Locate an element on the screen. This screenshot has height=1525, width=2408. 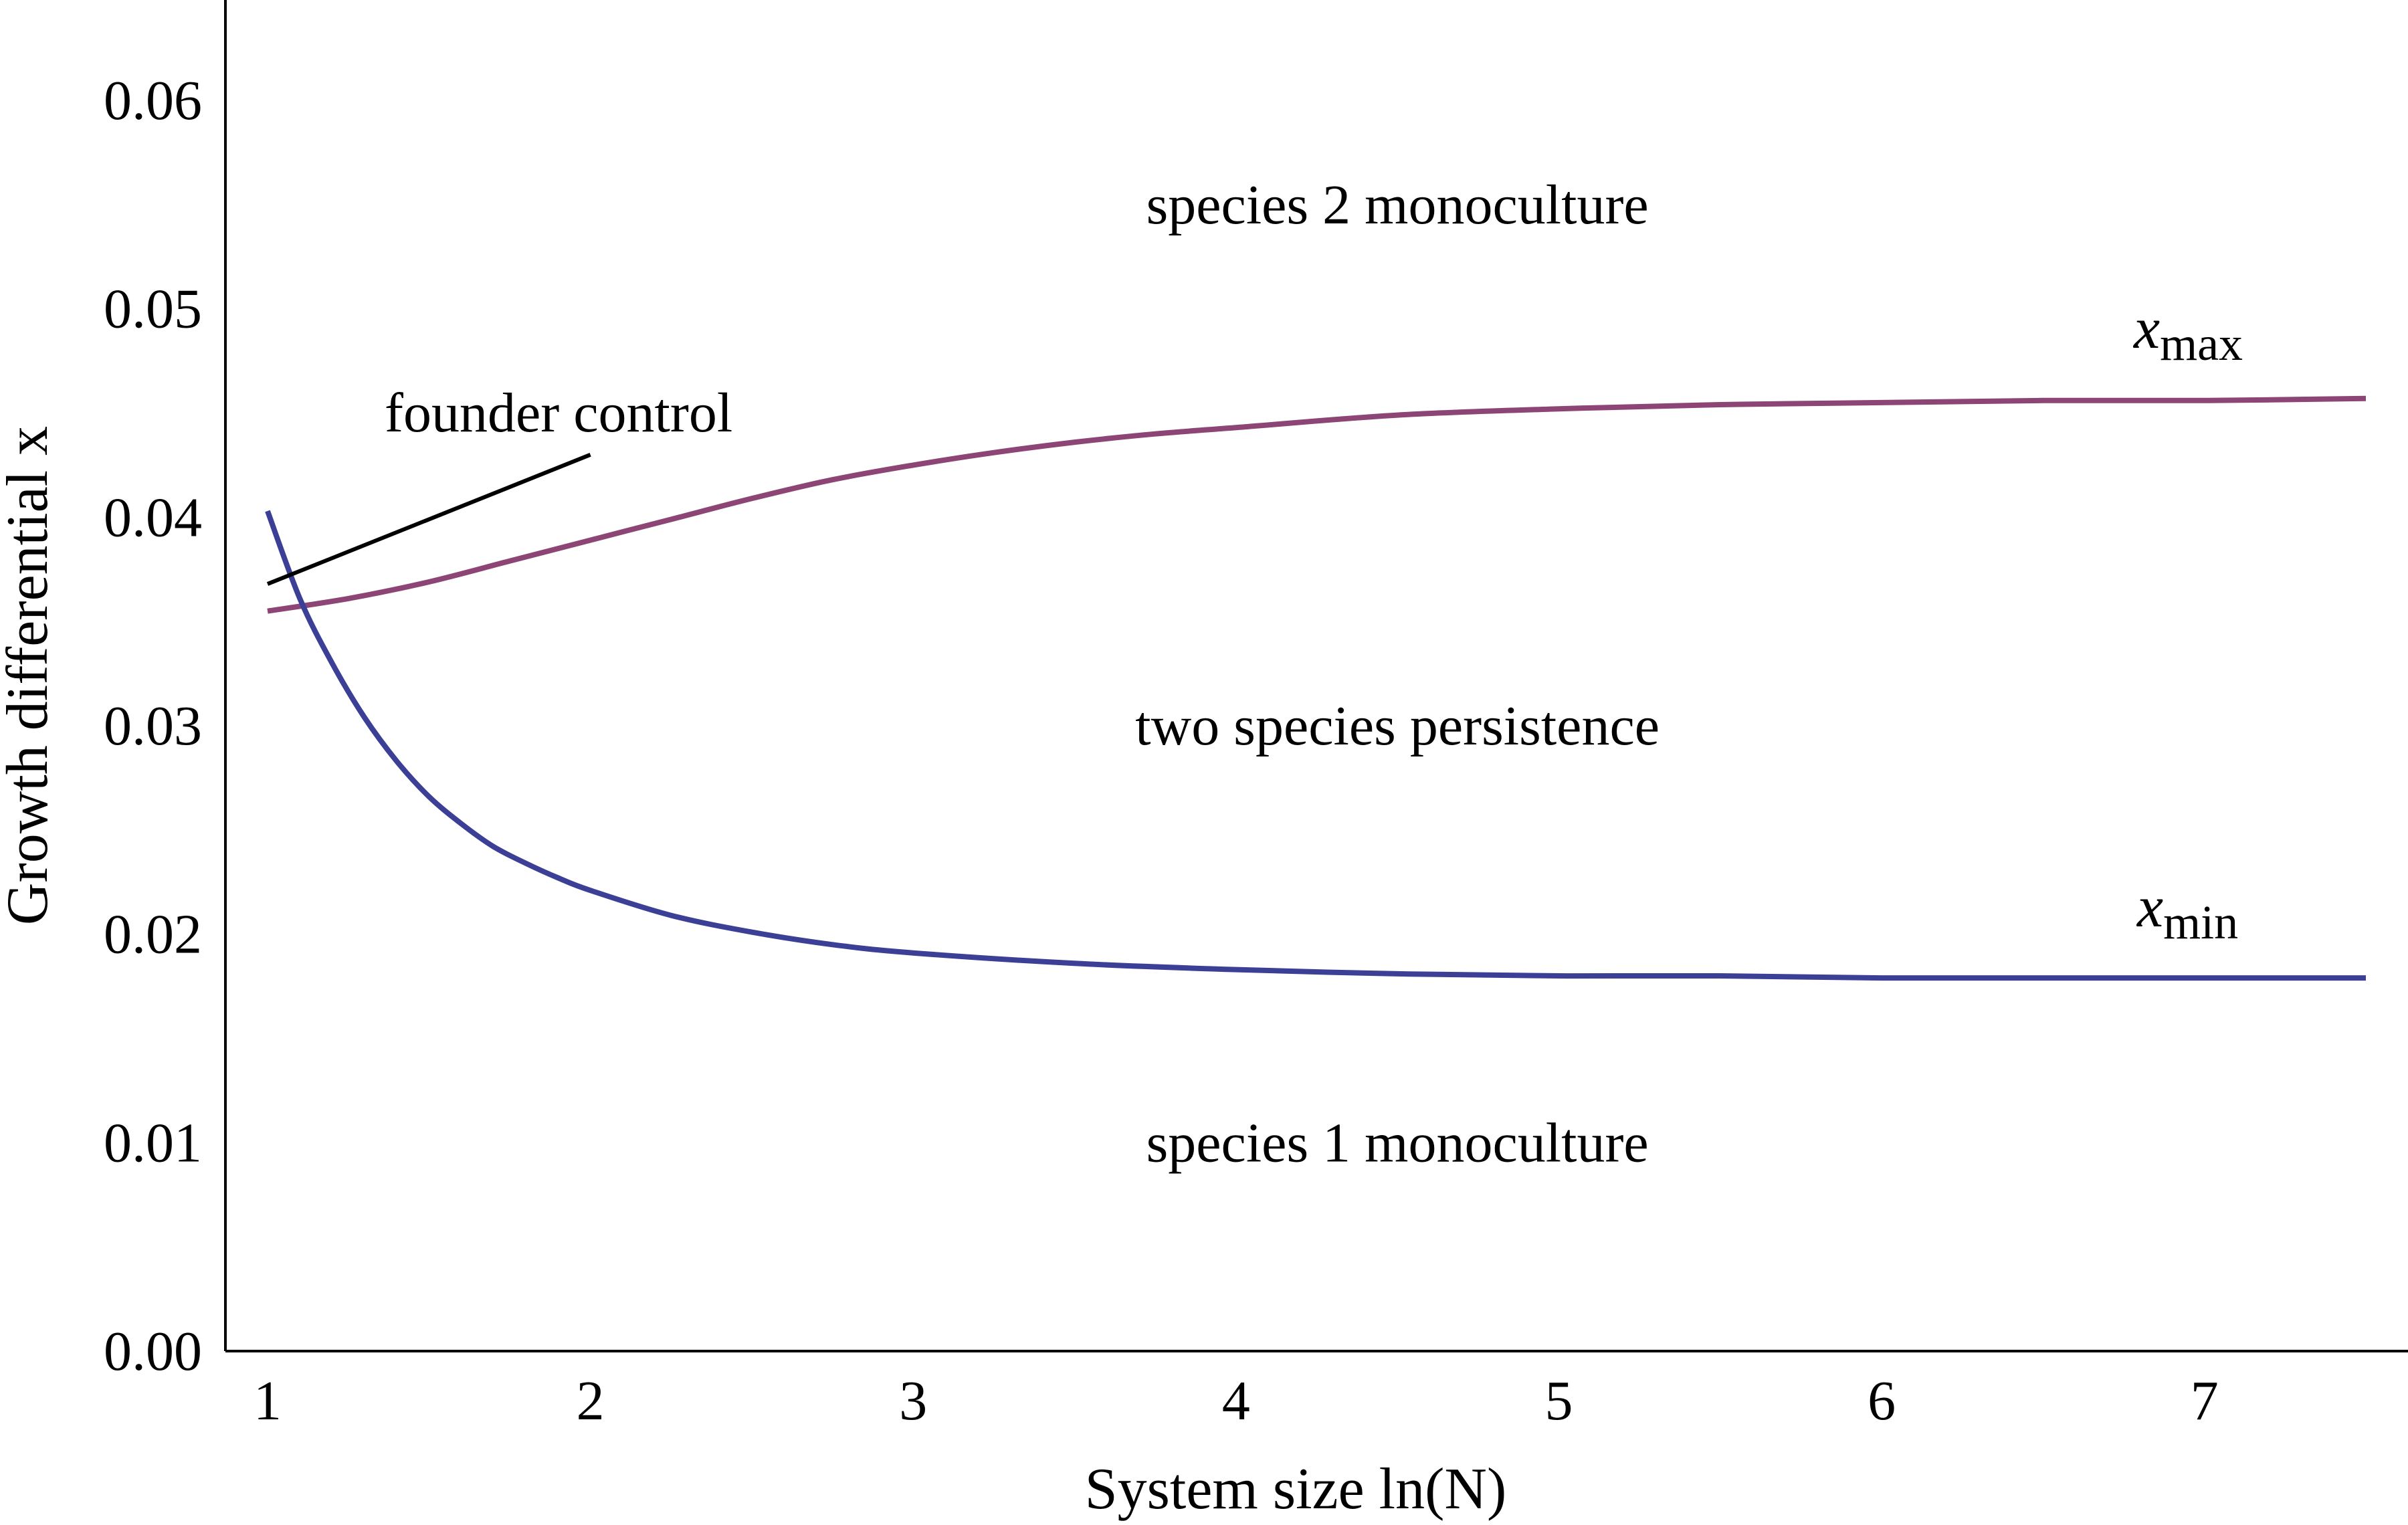
x-tick-label: 1 is located at coordinates (268, 1401).